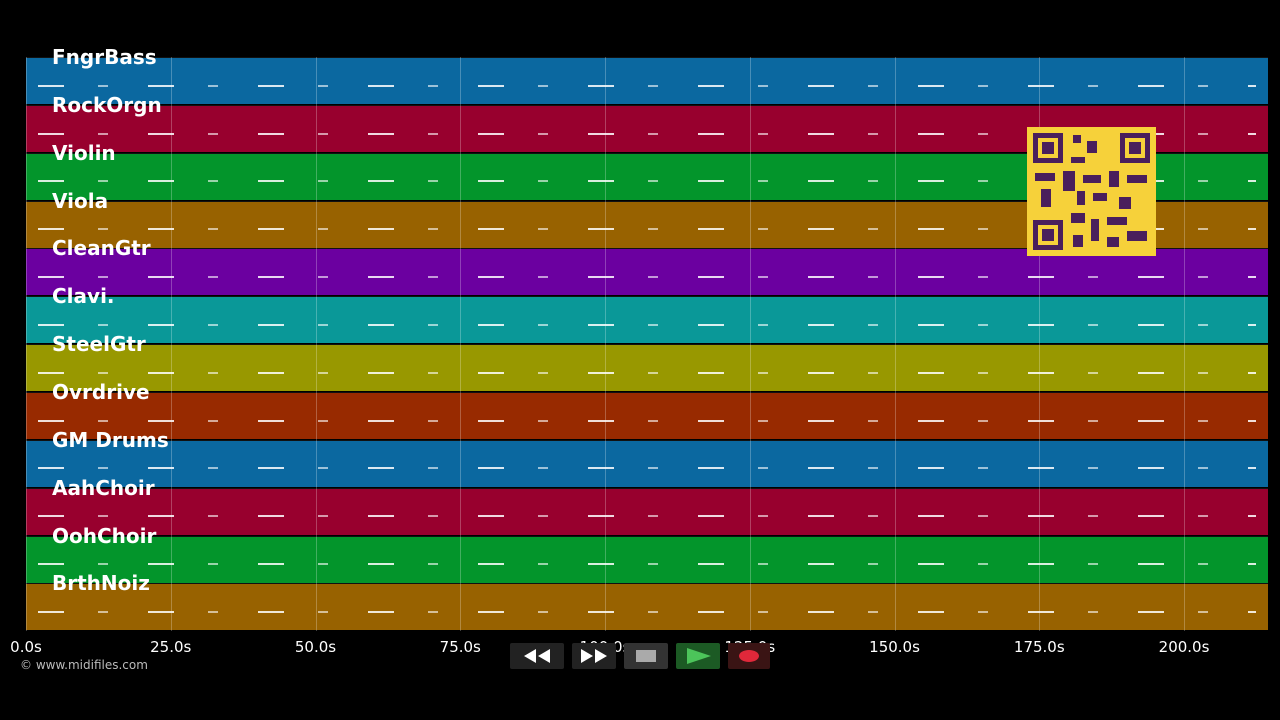 The image size is (1280, 720). What do you see at coordinates (101, 248) in the screenshot?
I see `track-name: CleanGtr` at bounding box center [101, 248].